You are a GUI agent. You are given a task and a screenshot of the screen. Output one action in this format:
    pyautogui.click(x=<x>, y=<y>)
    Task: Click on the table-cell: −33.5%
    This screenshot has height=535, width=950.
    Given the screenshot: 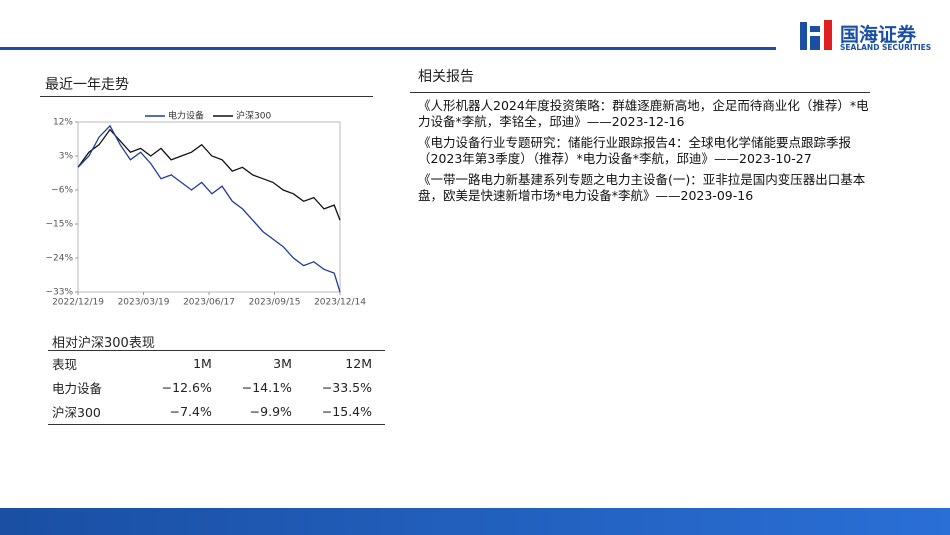 What is the action you would take?
    pyautogui.click(x=346, y=387)
    